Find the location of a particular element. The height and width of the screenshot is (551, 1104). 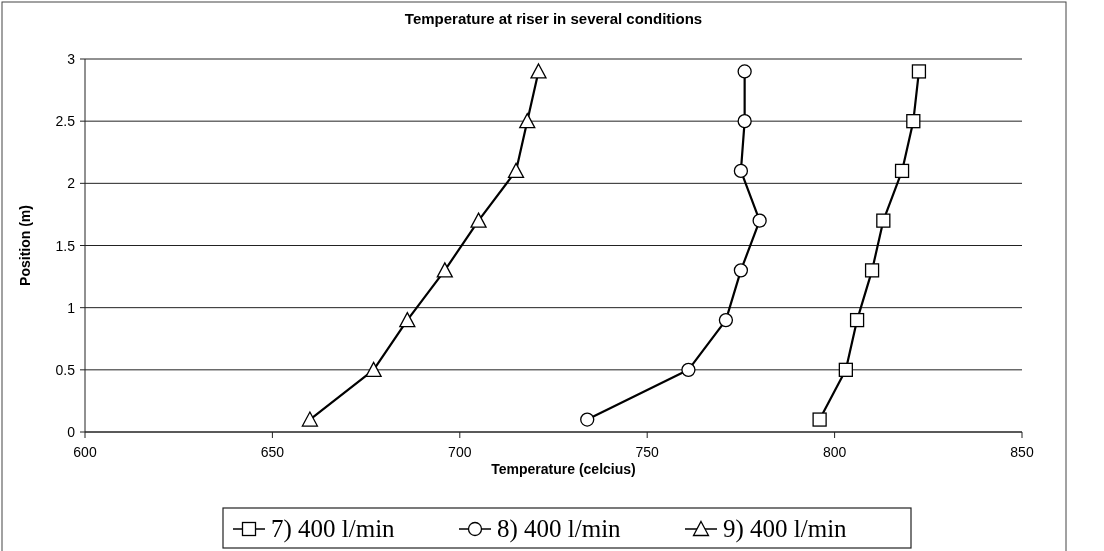

y-tick-label: 1 is located at coordinates (71, 307).